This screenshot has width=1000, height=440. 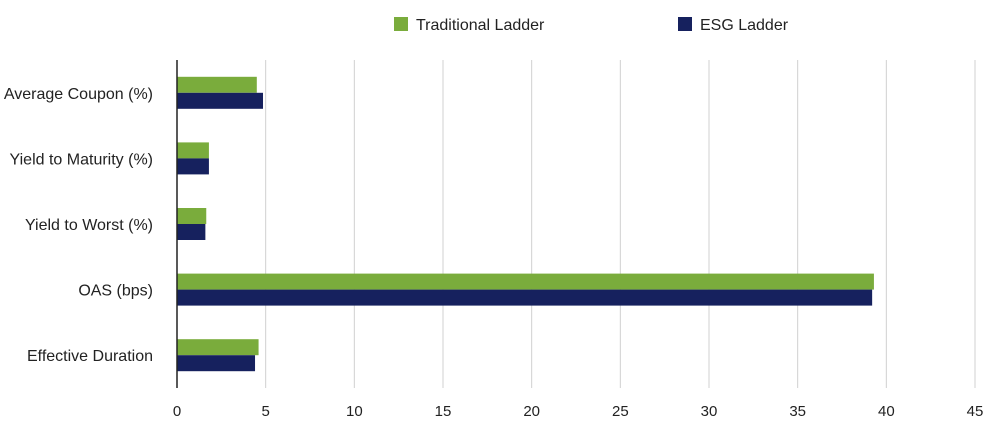 I want to click on x-tick-label: 40, so click(x=886, y=411).